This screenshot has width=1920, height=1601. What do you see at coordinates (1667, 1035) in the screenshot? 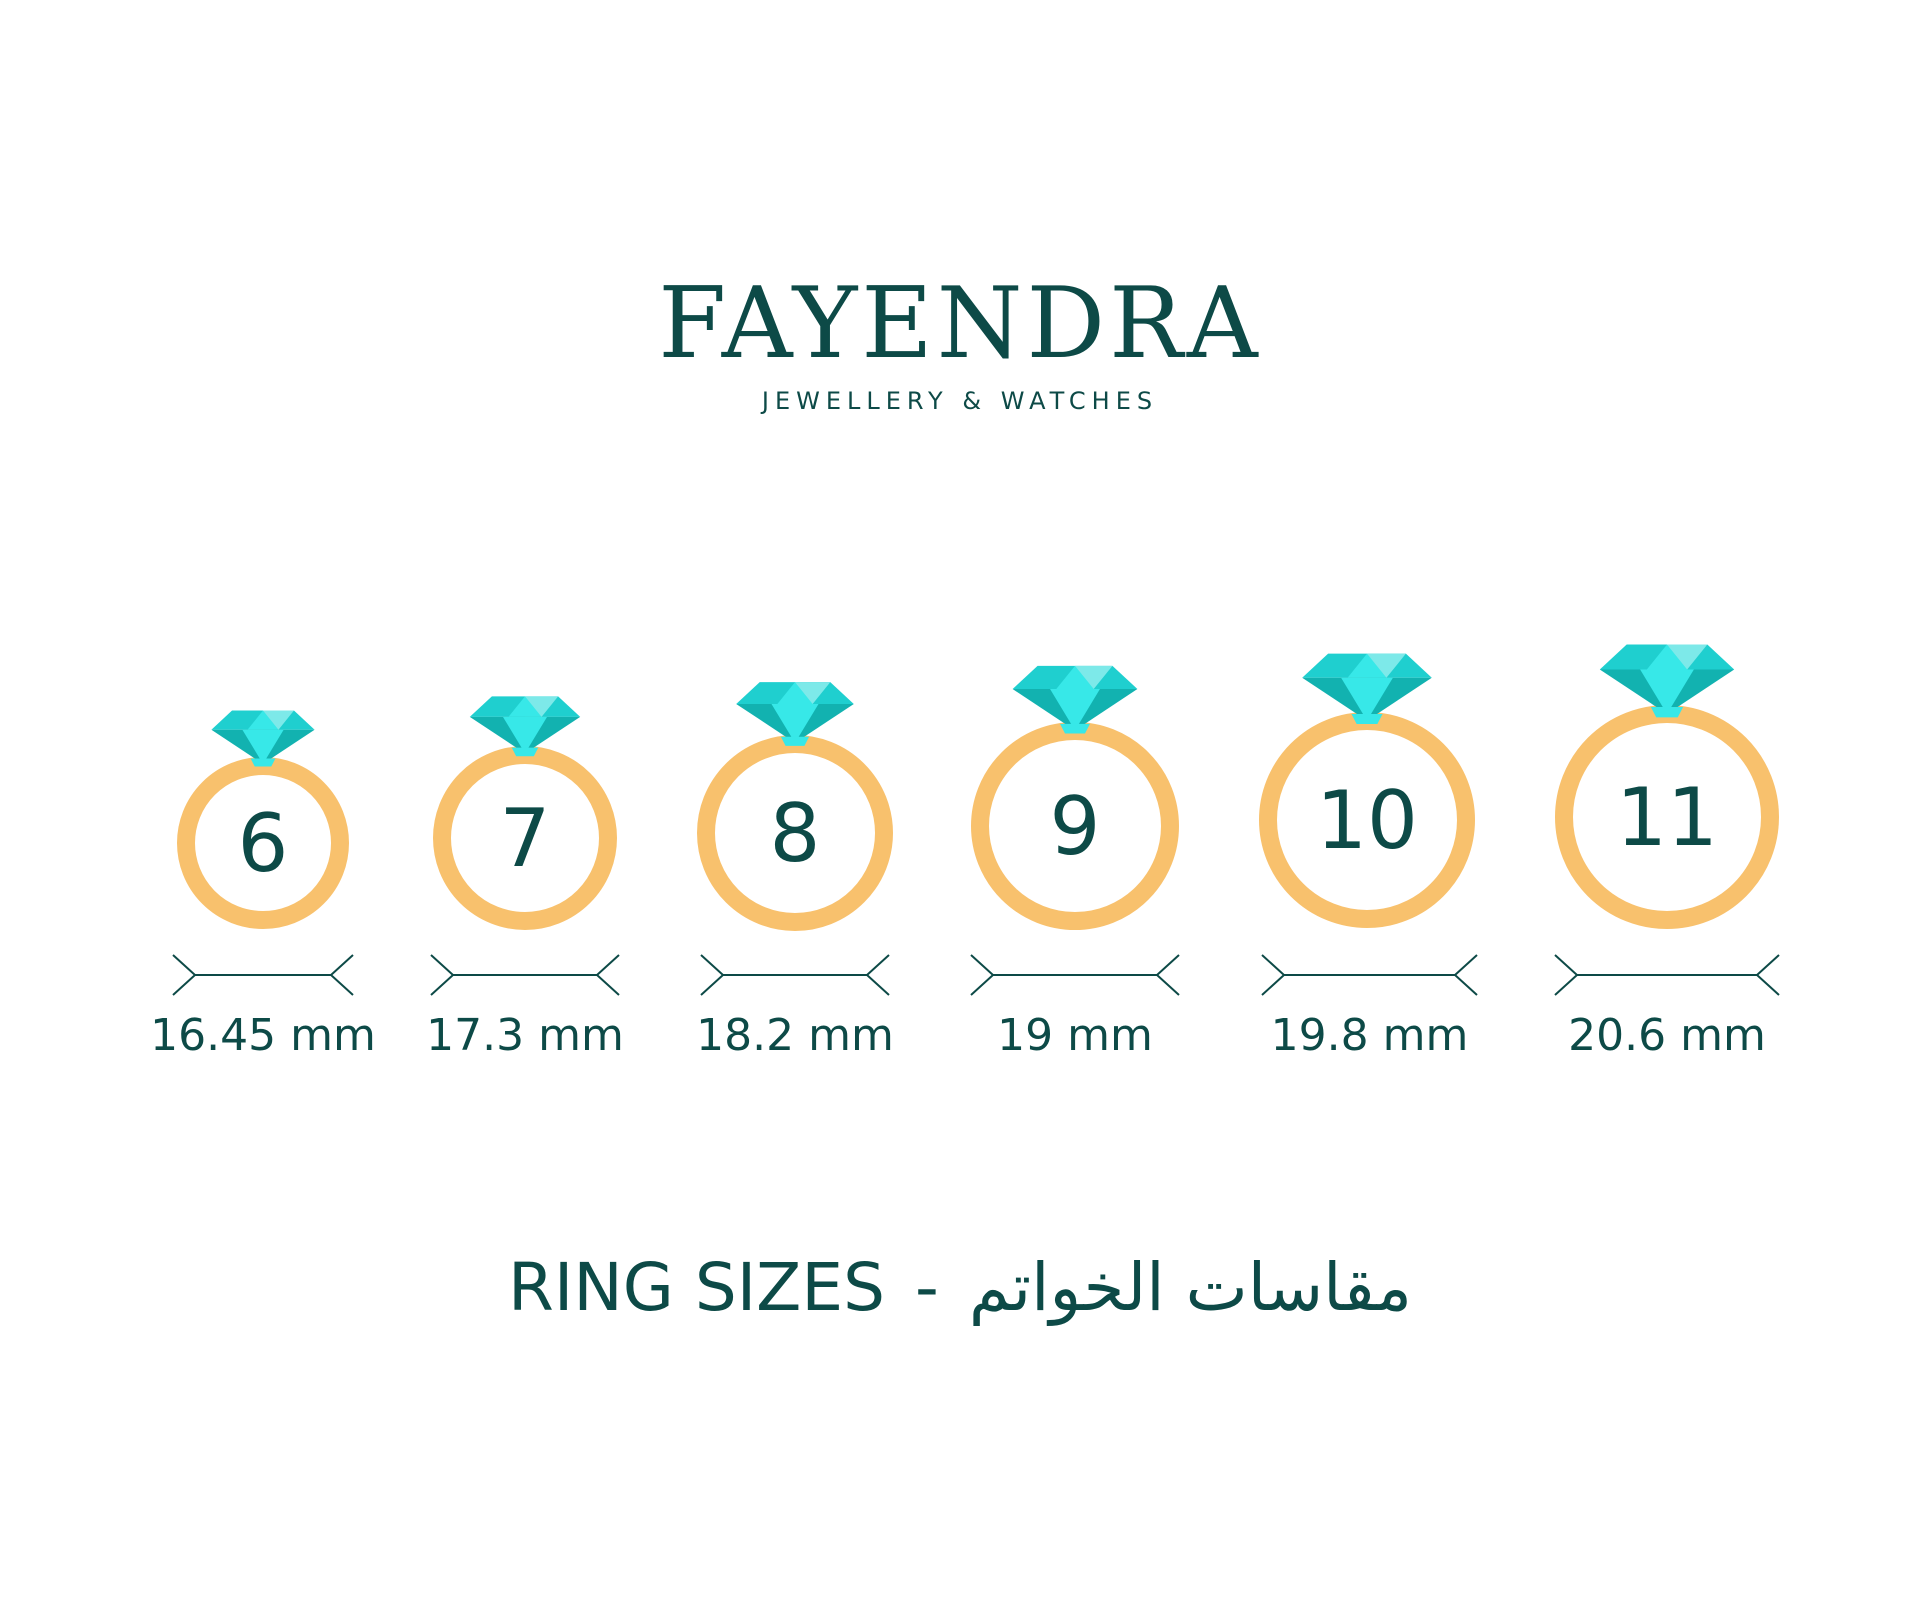
I see `ring-measurement: 20.6 mm` at bounding box center [1667, 1035].